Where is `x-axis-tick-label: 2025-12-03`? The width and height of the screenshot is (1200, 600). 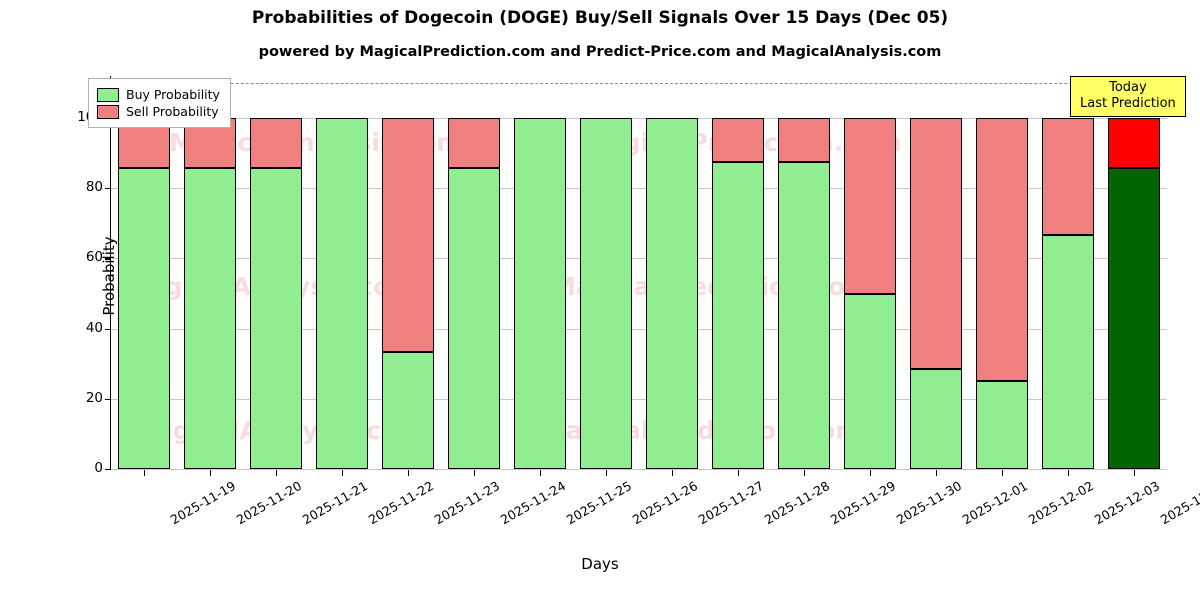 x-axis-tick-label: 2025-12-03 is located at coordinates (1127, 503).